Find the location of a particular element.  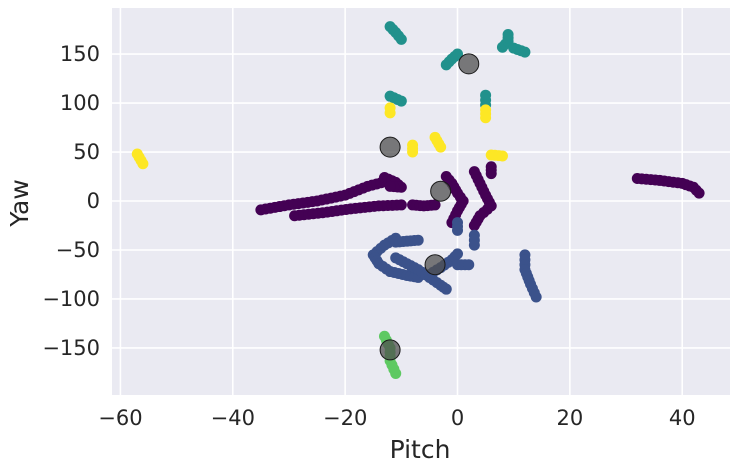

x-axis-label: Pitch is located at coordinates (420, 449).